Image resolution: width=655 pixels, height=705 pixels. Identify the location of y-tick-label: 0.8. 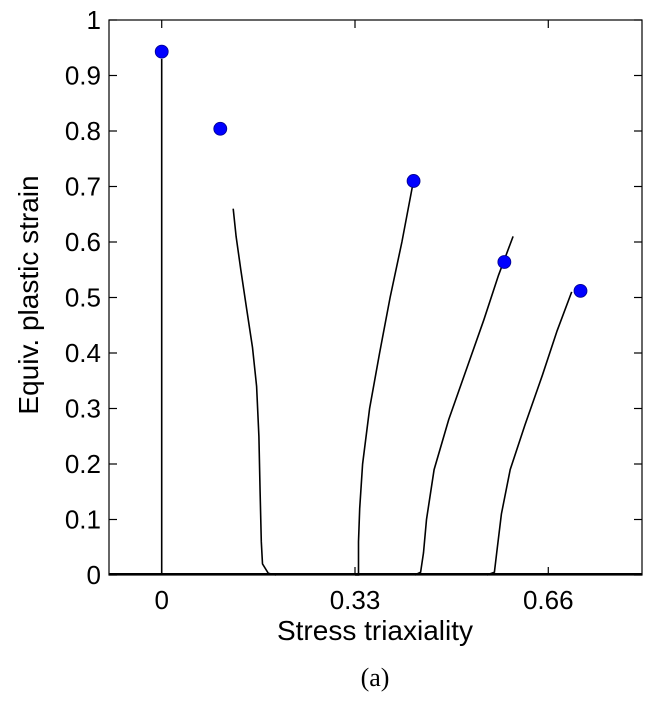
(83, 131).